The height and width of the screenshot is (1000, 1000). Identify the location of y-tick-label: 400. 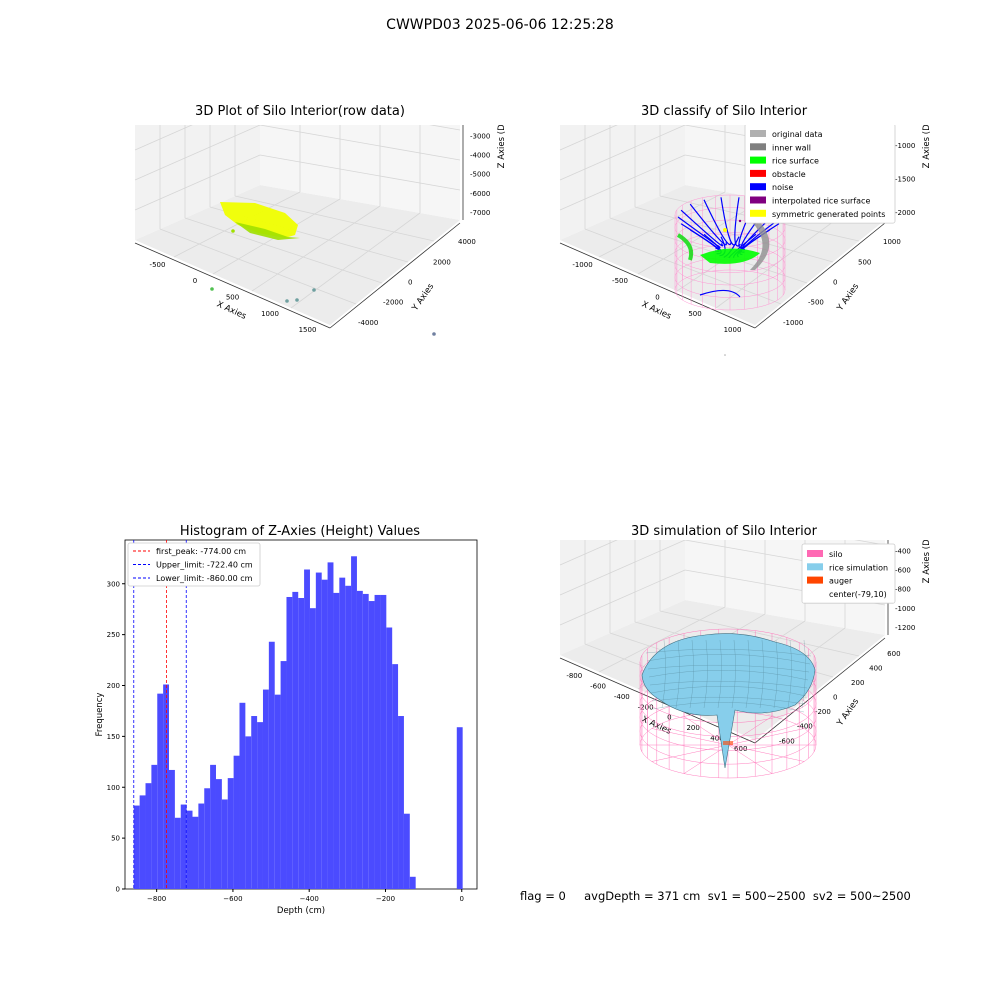
(875, 668).